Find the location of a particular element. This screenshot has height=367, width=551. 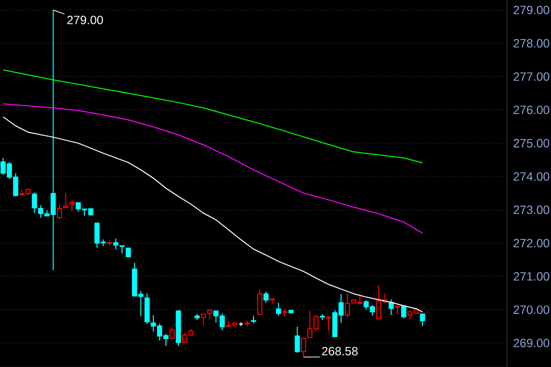

y-tick-label: 269.00 is located at coordinates (532, 343).